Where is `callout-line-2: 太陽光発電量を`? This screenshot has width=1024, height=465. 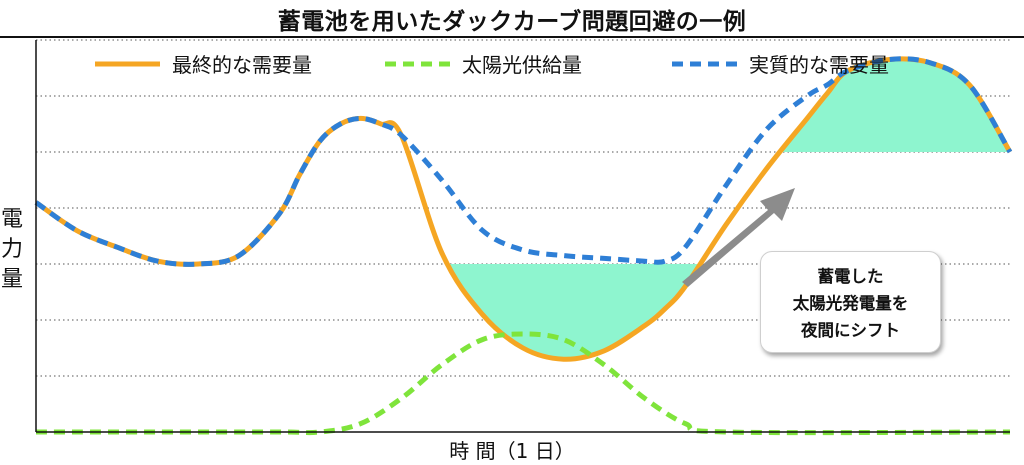
callout-line-2: 太陽光発電量を is located at coordinates (850, 303).